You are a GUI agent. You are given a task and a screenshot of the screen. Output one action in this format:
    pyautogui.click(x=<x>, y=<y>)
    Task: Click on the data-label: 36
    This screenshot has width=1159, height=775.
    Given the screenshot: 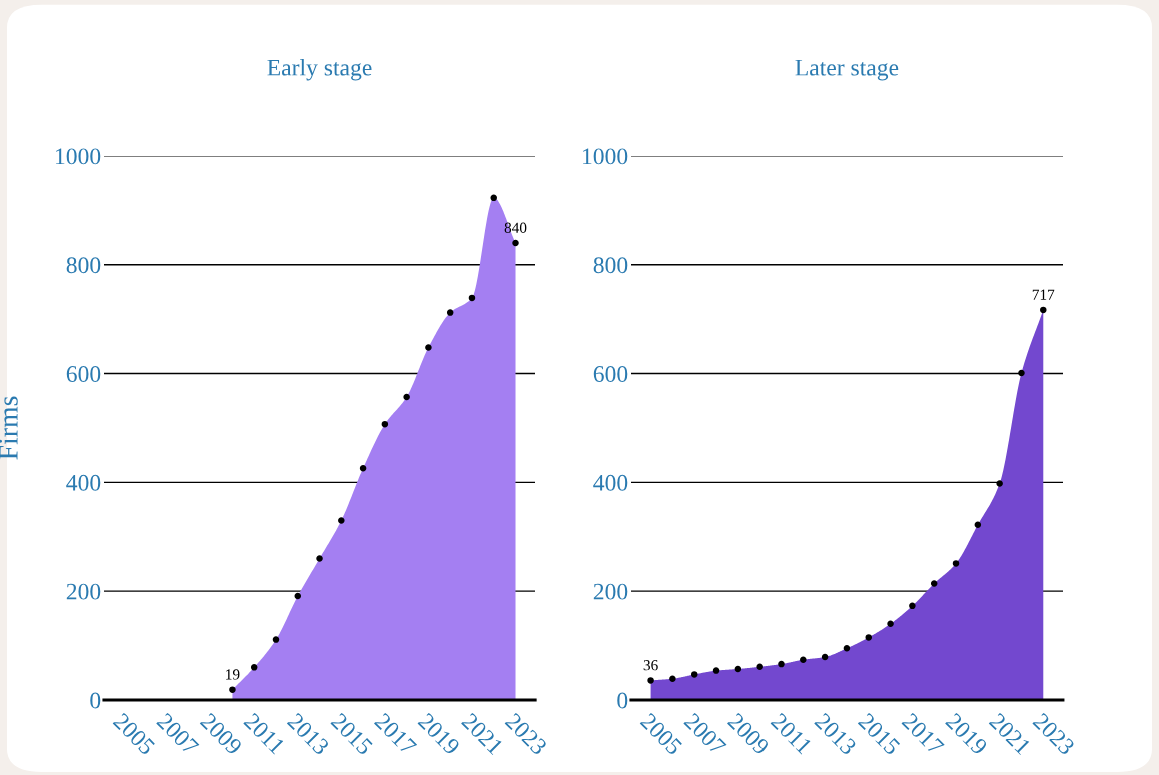 What is the action you would take?
    pyautogui.click(x=650, y=665)
    